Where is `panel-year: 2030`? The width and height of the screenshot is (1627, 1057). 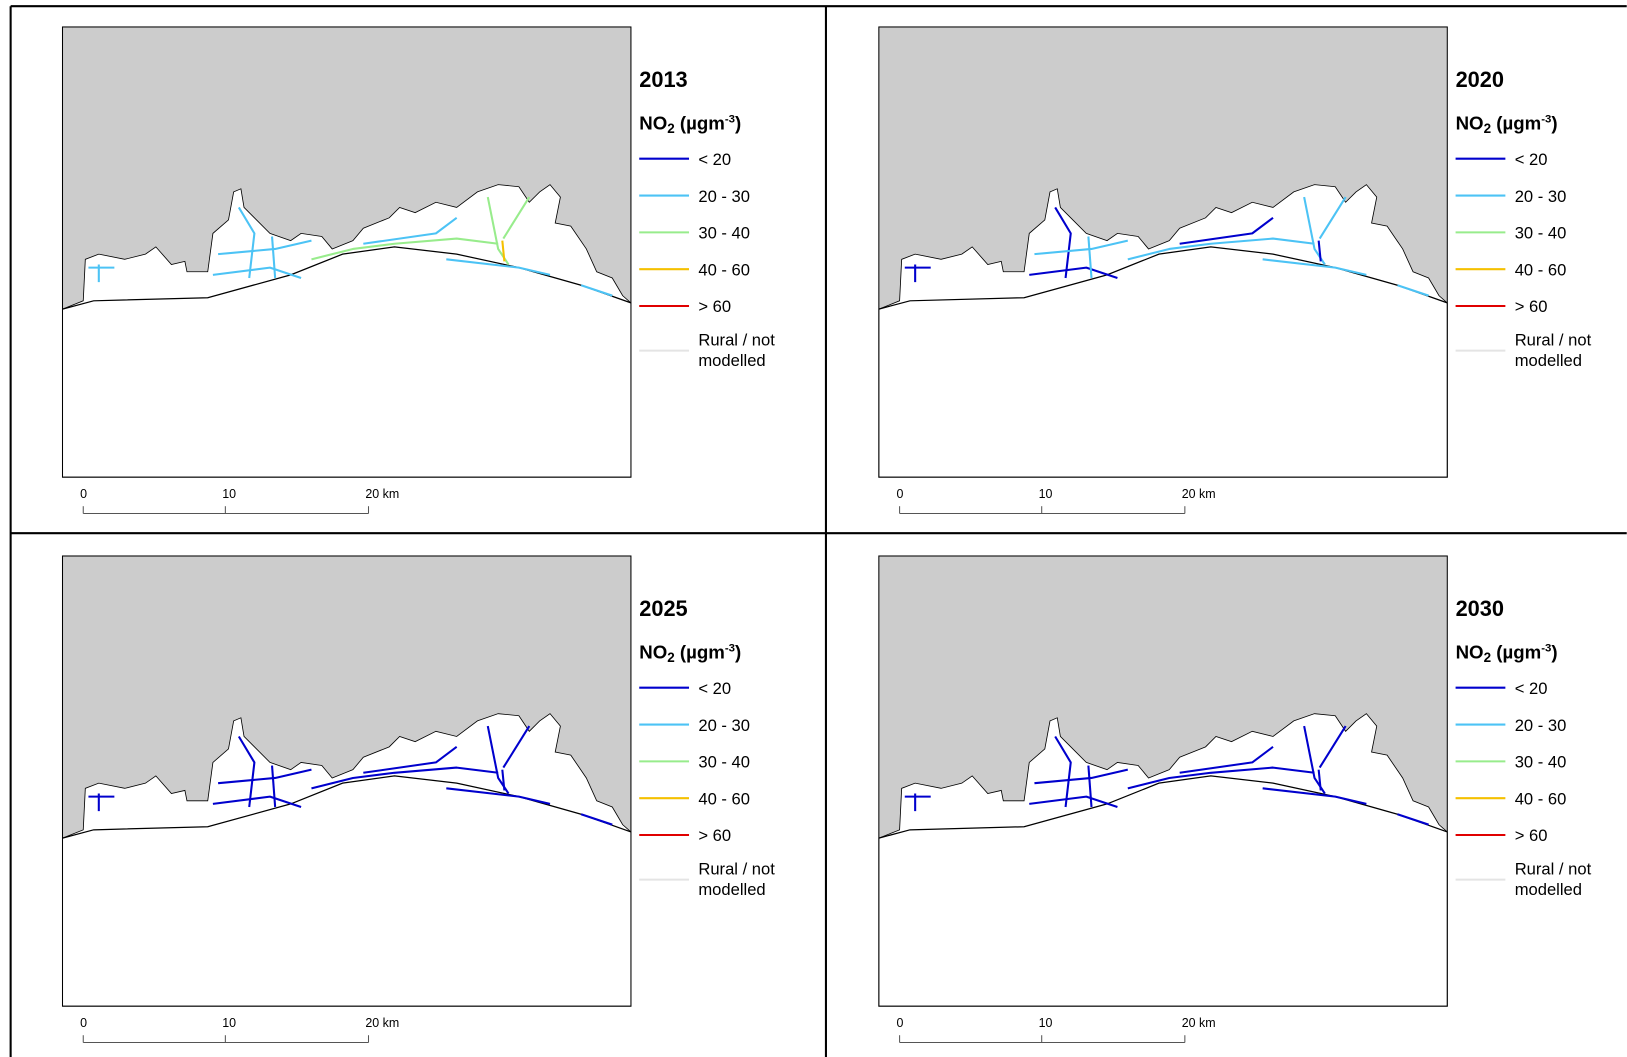 panel-year: 2030 is located at coordinates (1480, 608).